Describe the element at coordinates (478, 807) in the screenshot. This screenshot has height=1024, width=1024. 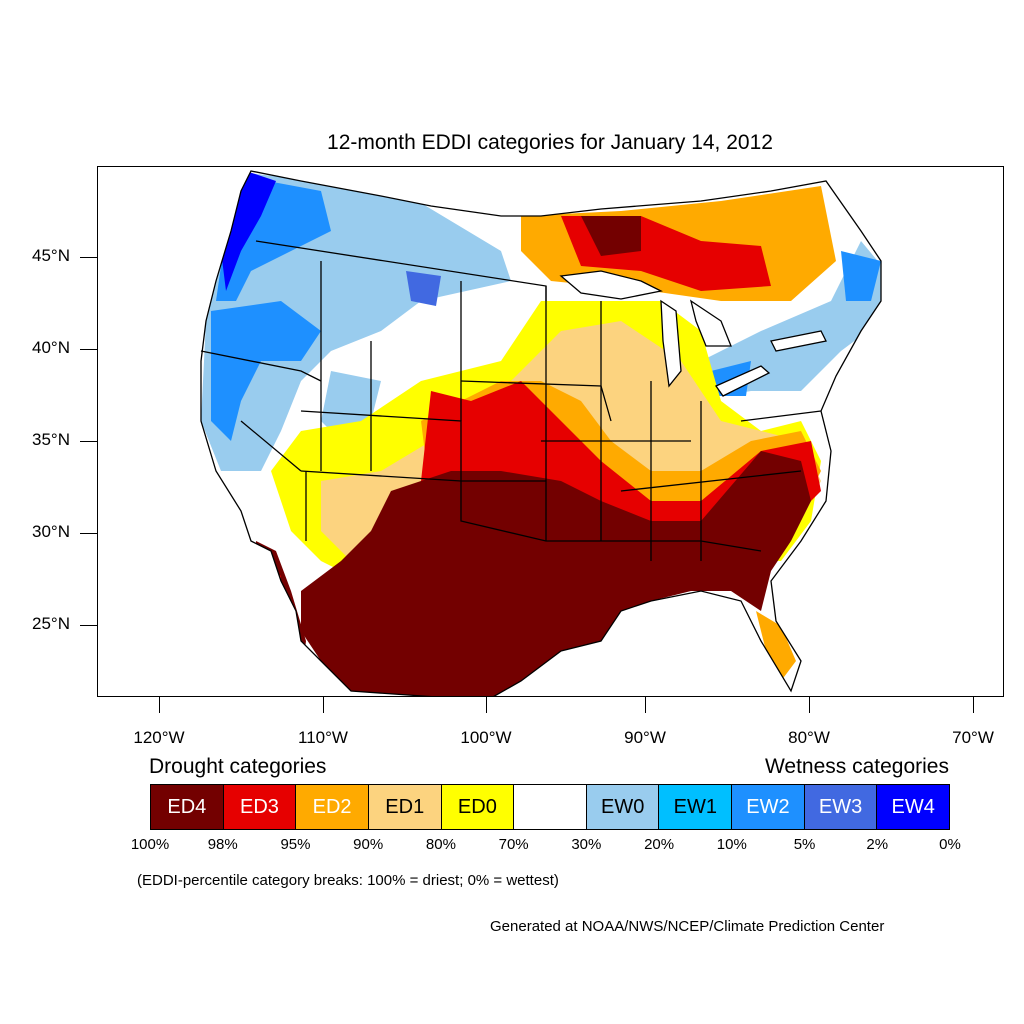
I see `legend-box-ed0: ED0` at that location.